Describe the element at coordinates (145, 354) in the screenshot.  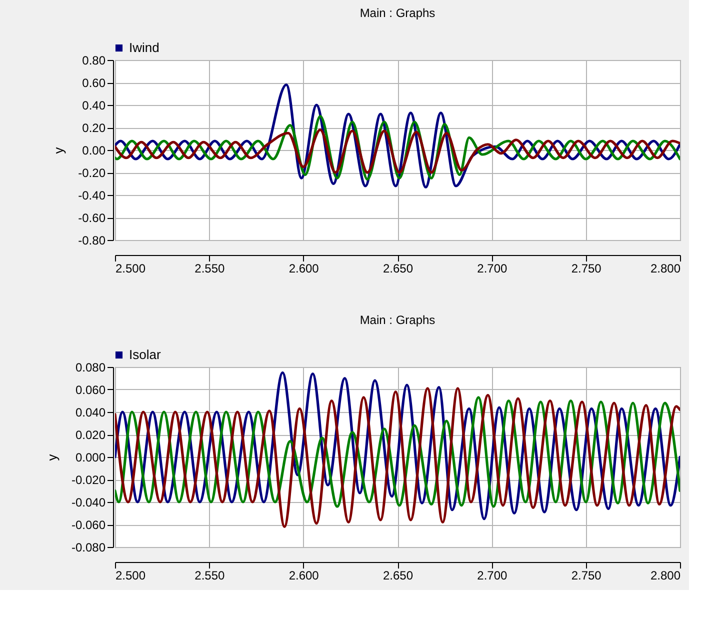
I see `legend-label: Isolar` at that location.